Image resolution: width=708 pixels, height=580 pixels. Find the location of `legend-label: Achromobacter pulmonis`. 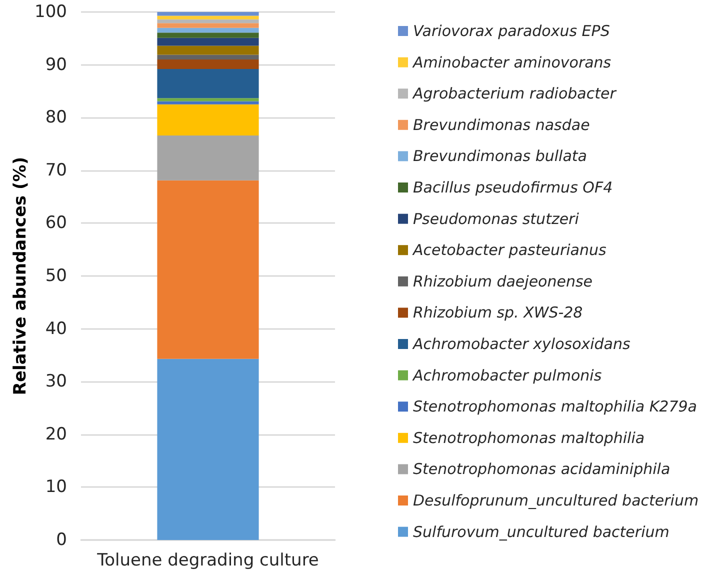

legend-label: Achromobacter pulmonis is located at coordinates (507, 375).